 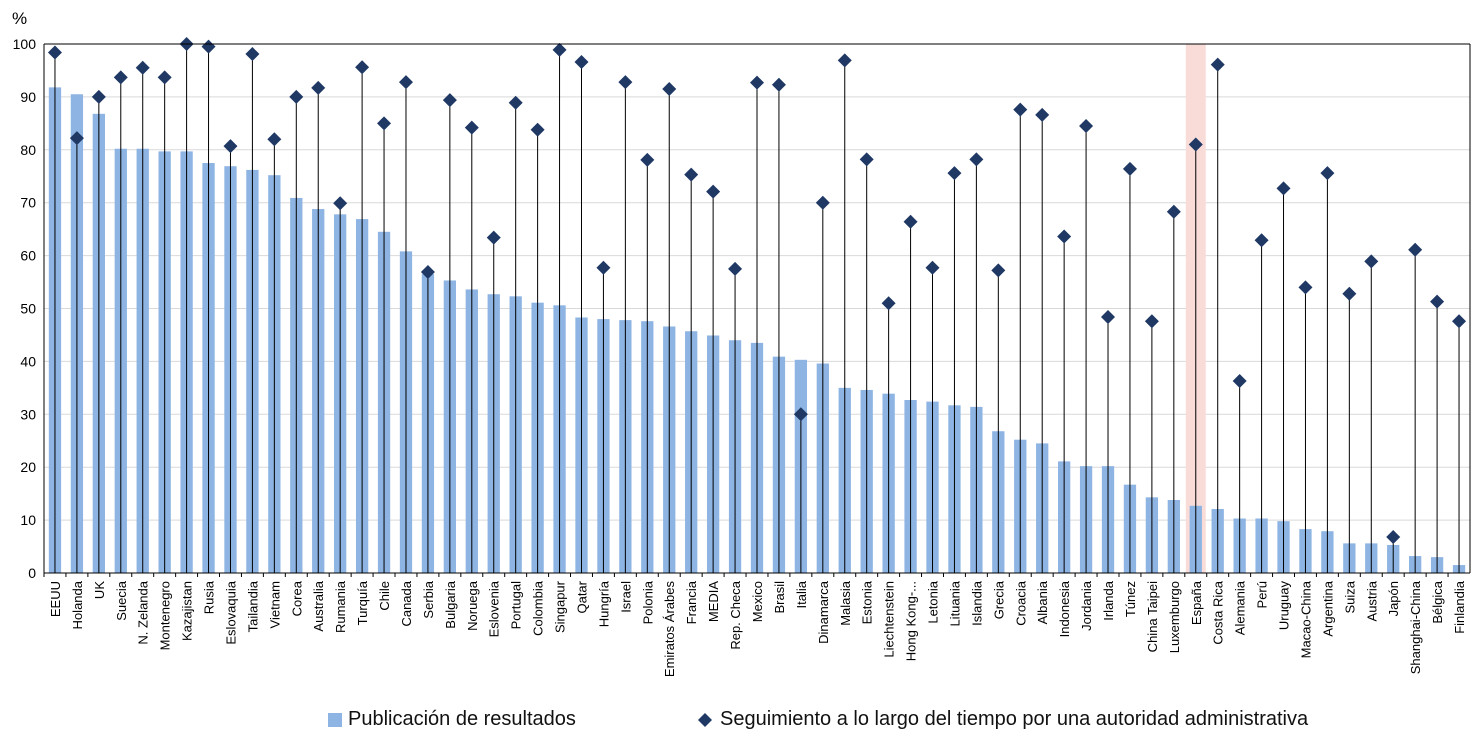 I want to click on x-tick-label: Singapur, so click(x=560, y=606).